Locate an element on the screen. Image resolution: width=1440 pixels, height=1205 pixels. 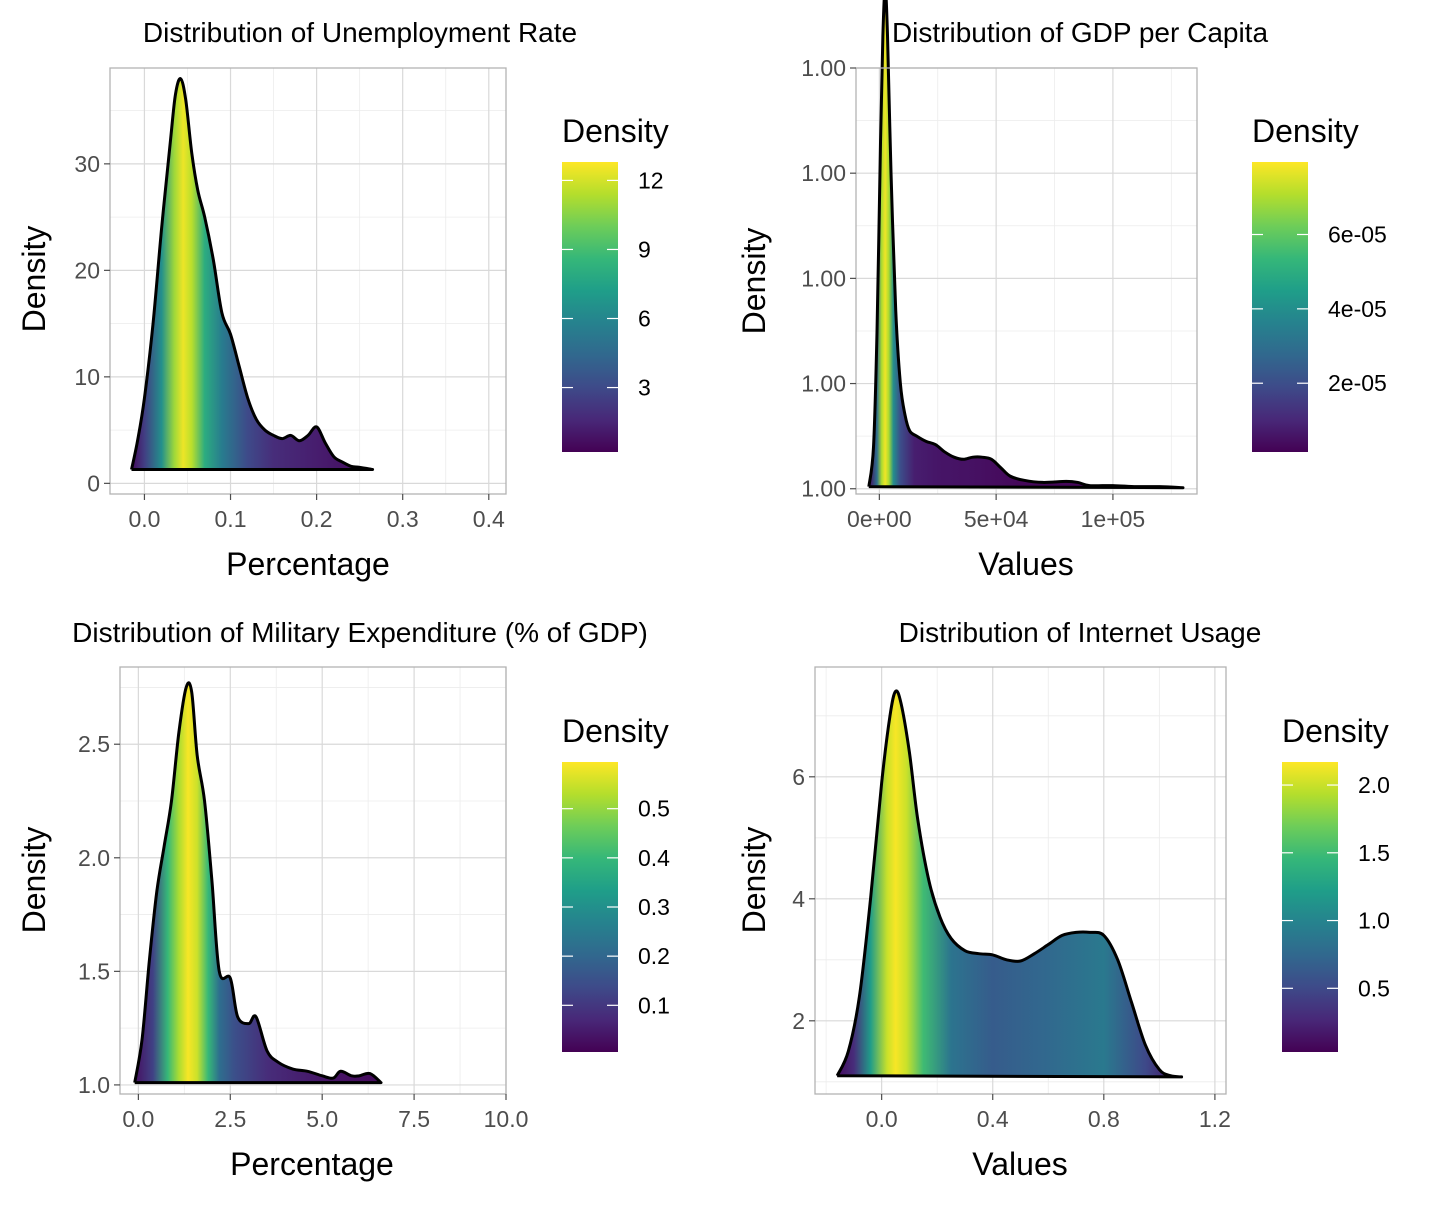
y-tick-label: 2 is located at coordinates (798, 1021).